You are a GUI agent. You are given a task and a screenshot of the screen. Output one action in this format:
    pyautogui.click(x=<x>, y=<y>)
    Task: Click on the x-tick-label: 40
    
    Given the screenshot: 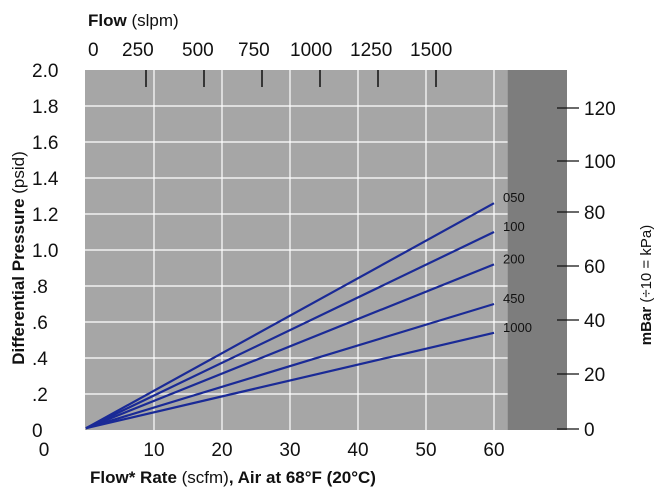 What is the action you would take?
    pyautogui.click(x=357, y=450)
    